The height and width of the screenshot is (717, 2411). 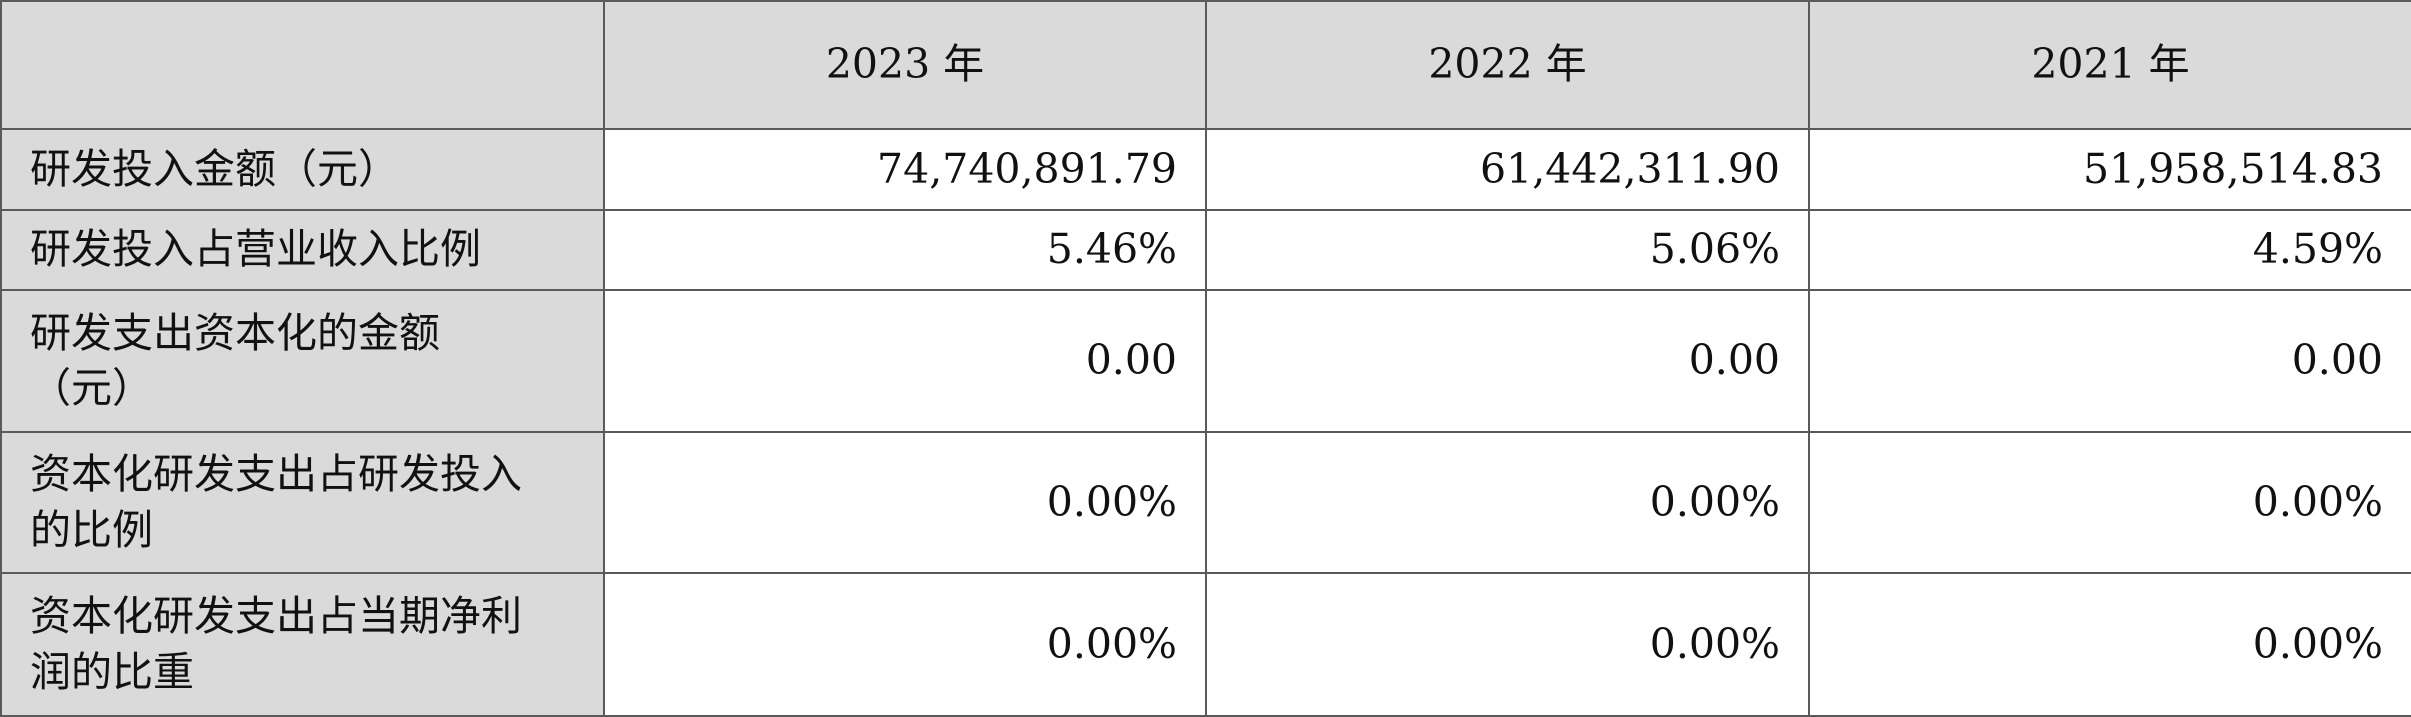 I want to click on row-label-line: 资本化研发支出占研发投入, so click(x=276, y=474).